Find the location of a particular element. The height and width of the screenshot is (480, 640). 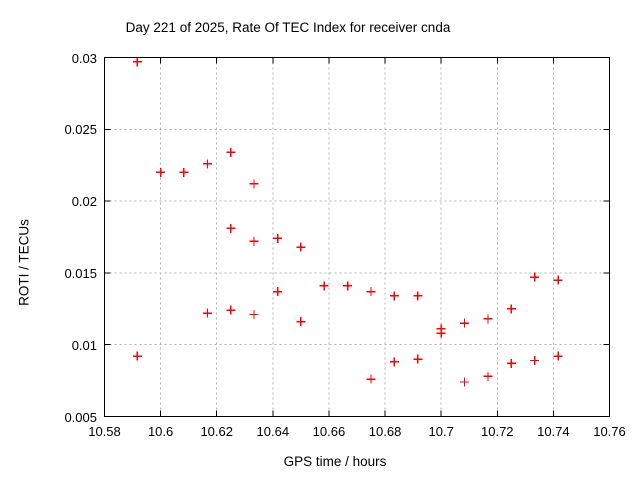

y-tick-label: 0.025 is located at coordinates (80, 130).